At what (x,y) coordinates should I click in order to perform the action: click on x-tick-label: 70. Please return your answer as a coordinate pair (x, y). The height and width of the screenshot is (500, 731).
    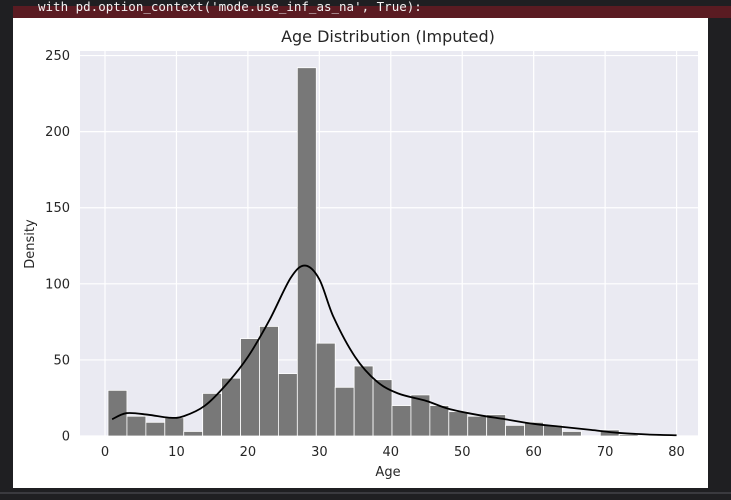
    Looking at the image, I should click on (605, 452).